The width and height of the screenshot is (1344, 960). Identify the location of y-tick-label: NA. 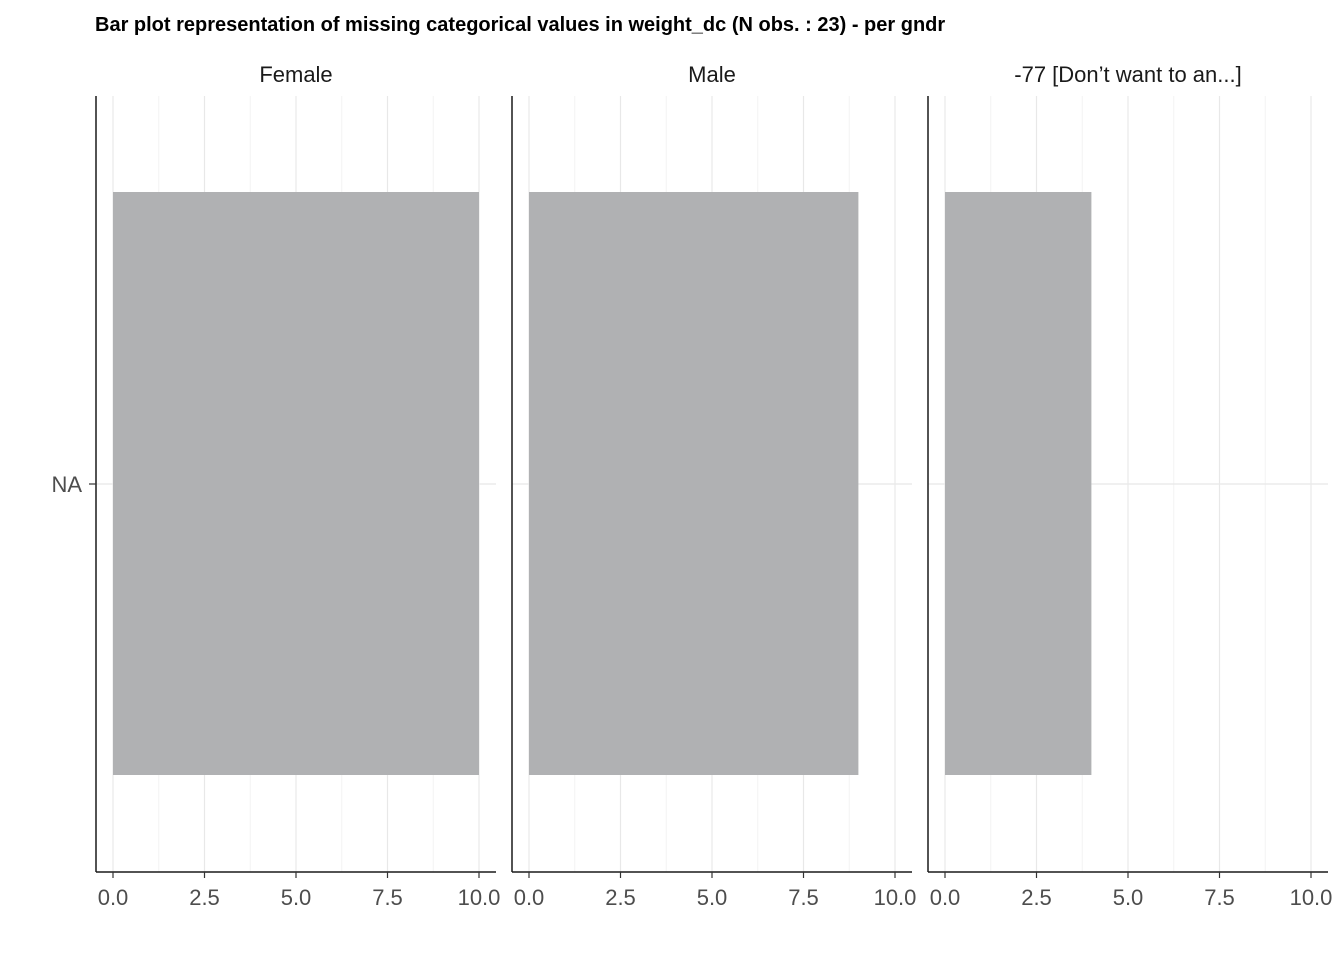
(66, 484).